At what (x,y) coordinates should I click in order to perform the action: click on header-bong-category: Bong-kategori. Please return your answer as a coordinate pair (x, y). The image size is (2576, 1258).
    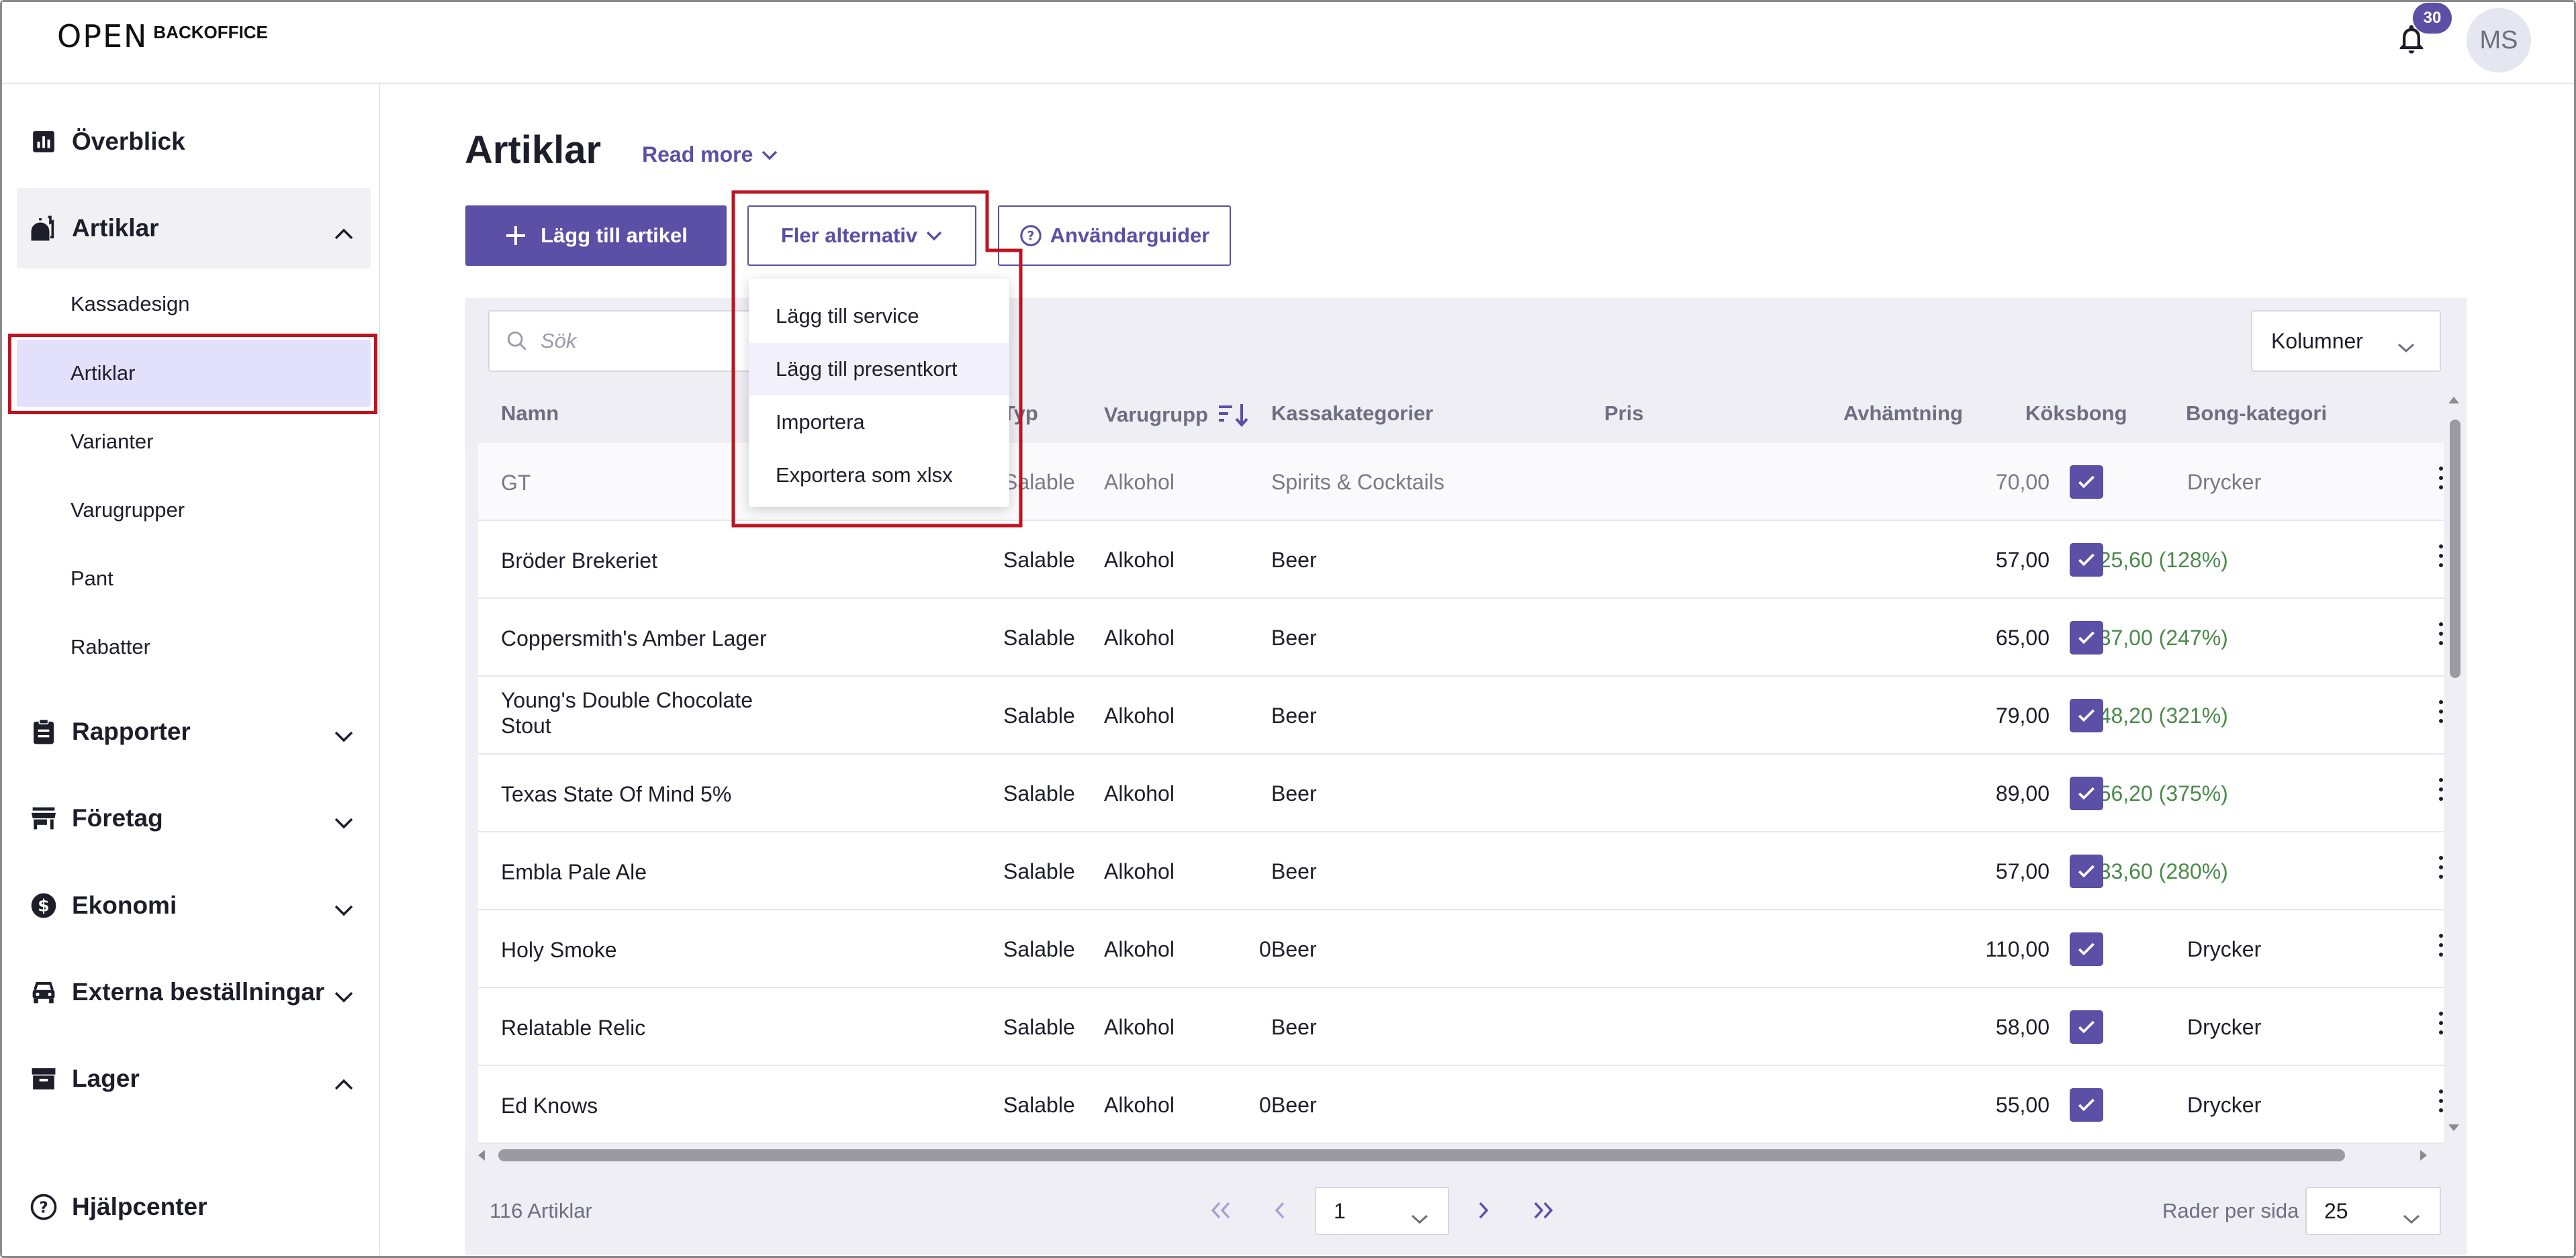
    Looking at the image, I should click on (2257, 413).